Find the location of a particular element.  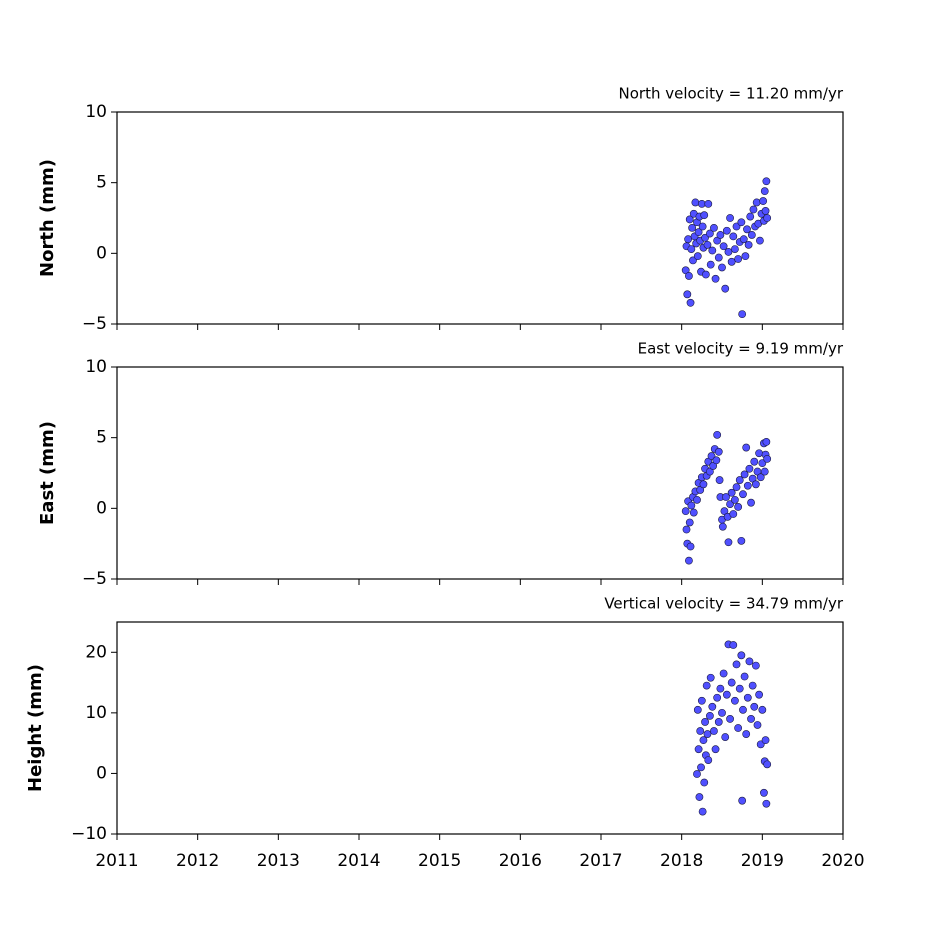

x-tick-label: 2014 is located at coordinates (358, 861).